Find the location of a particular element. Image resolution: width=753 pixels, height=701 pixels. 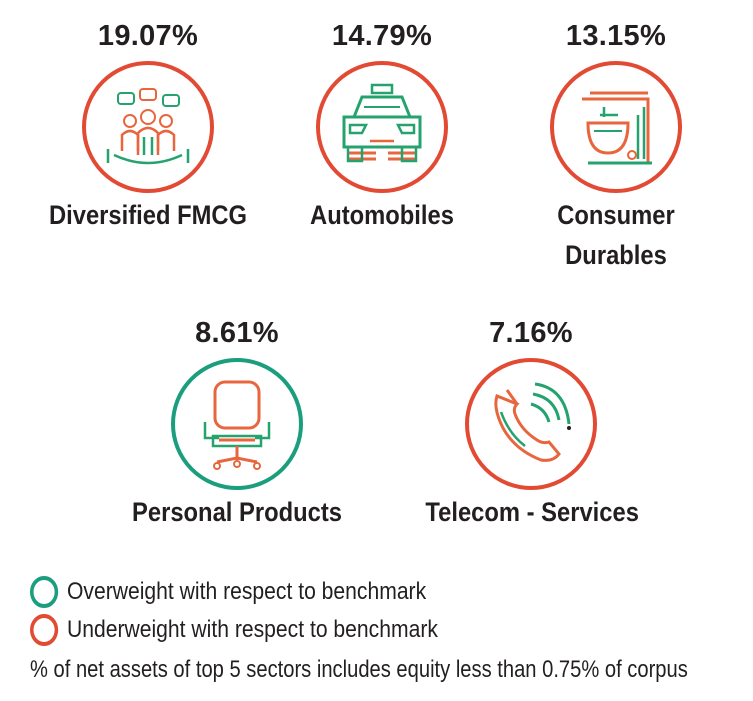

overweight-circle-icon is located at coordinates (44, 592).